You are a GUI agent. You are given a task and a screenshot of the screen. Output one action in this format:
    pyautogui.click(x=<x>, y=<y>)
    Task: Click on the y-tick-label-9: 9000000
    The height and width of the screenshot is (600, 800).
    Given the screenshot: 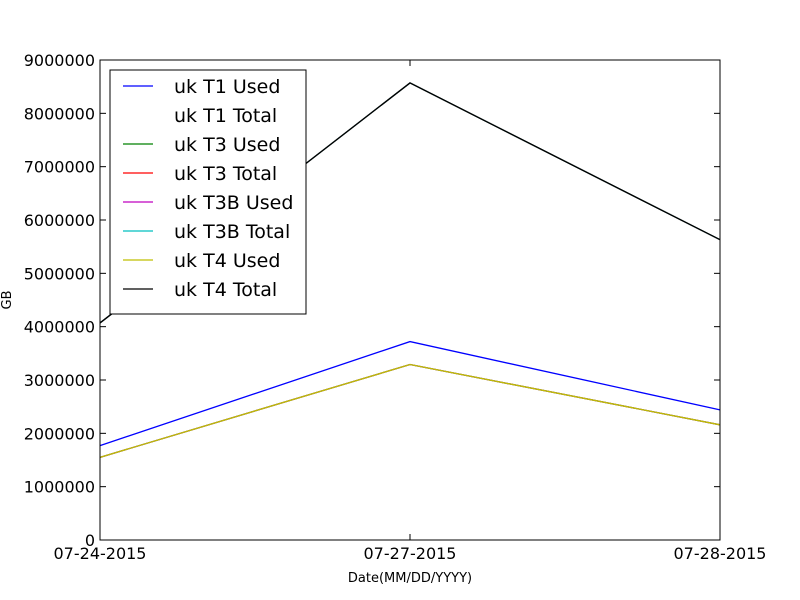 What is the action you would take?
    pyautogui.click(x=59, y=60)
    